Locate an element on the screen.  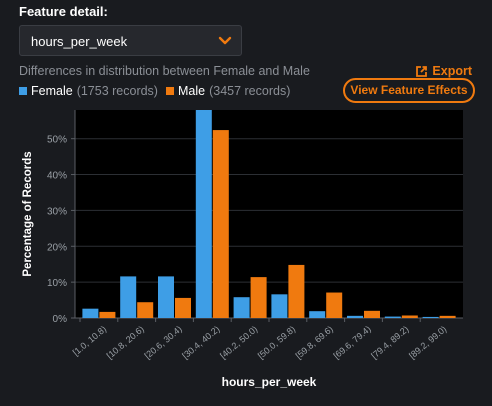
legend-name-male: Male is located at coordinates (191, 91).